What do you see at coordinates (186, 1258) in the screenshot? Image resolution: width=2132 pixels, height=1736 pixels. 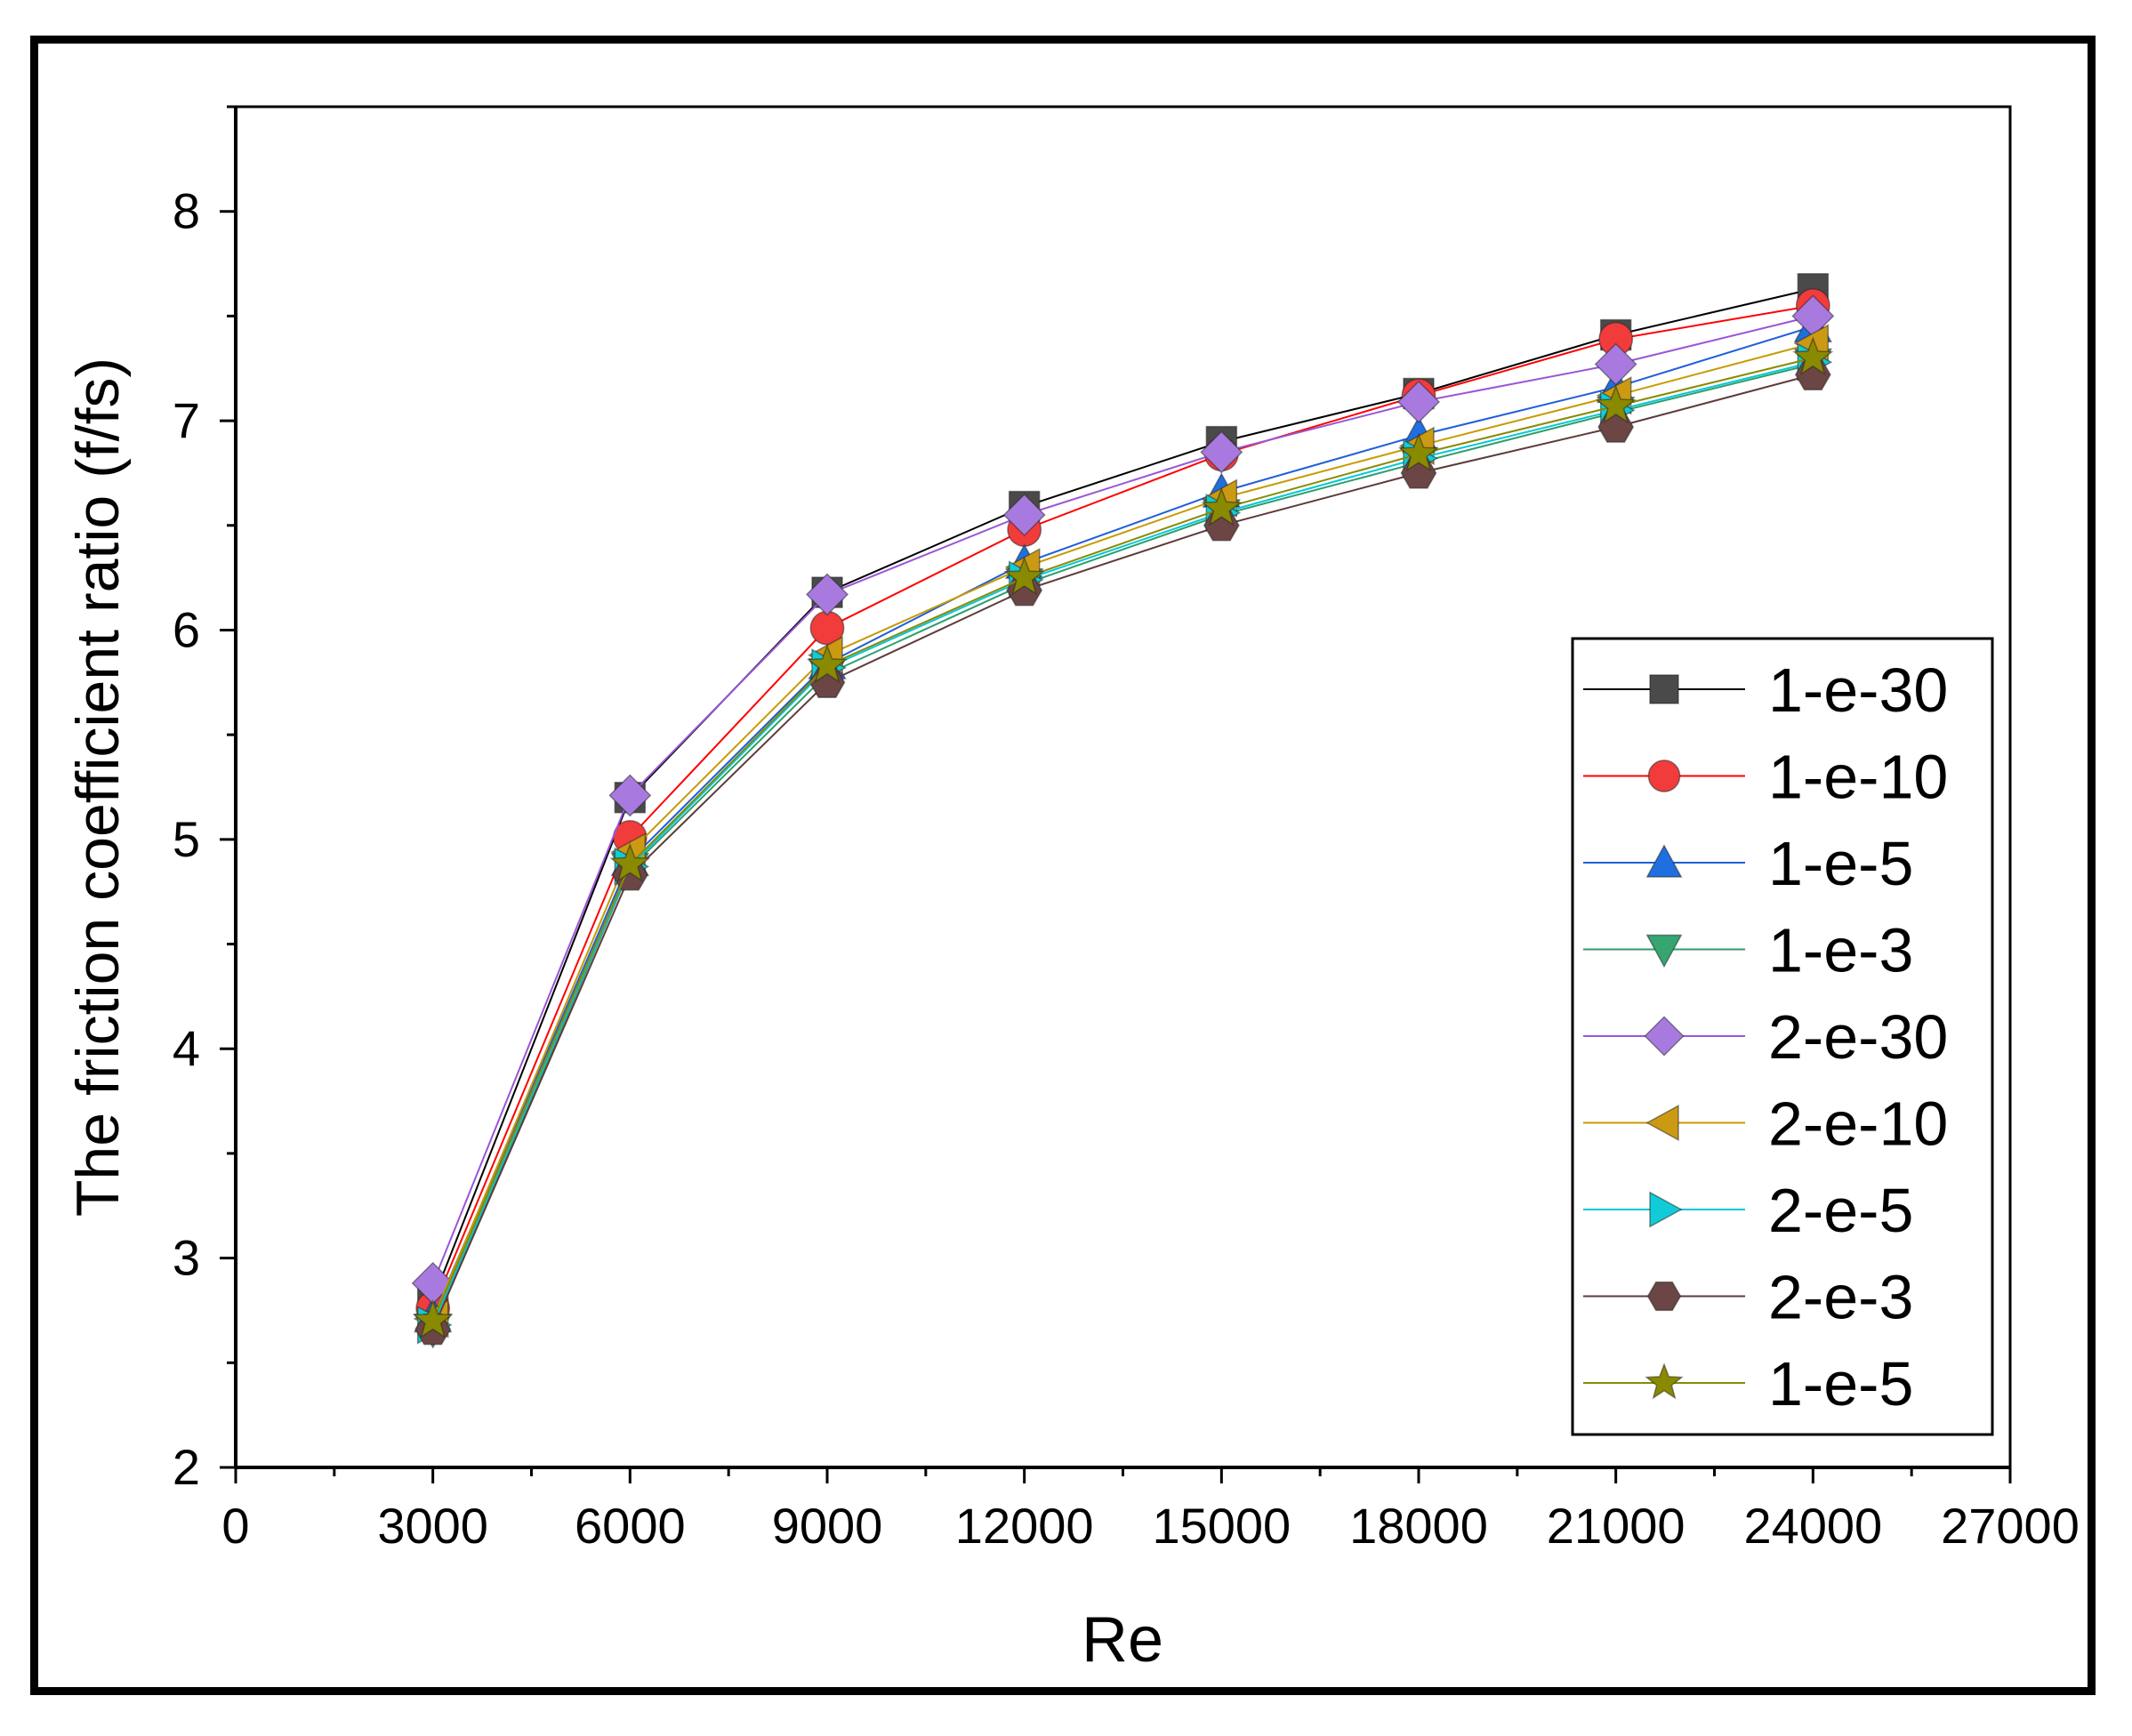 I see `y-tick-label: 3` at bounding box center [186, 1258].